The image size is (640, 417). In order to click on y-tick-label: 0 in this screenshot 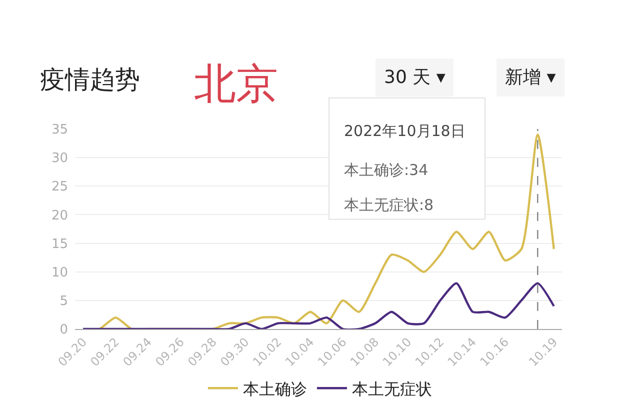, I will do `click(64, 330)`.